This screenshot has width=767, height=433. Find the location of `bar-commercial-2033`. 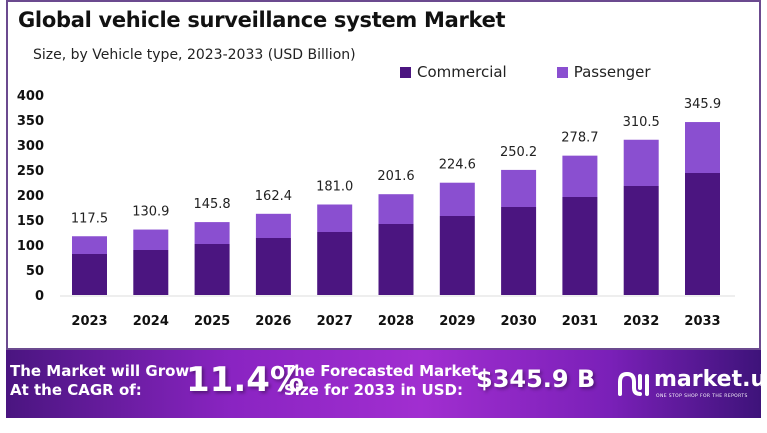

bar-commercial-2033 is located at coordinates (702, 234).